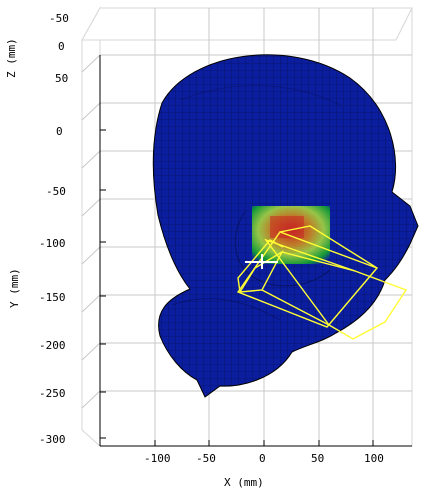 The image size is (423, 491). I want to click on reference-marker, so click(261, 261).